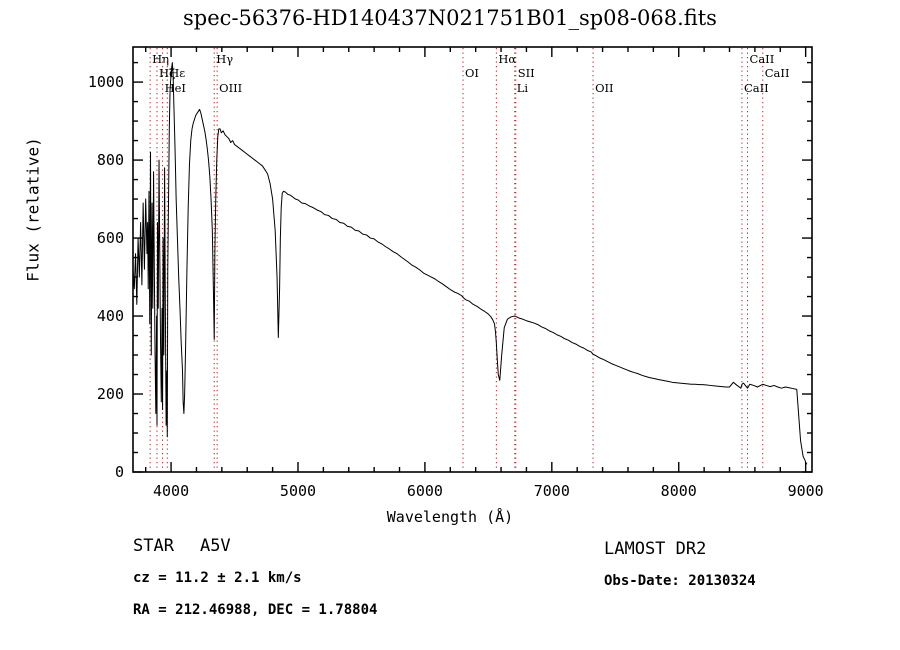 The height and width of the screenshot is (650, 900). I want to click on svg-text: 5000, so click(298, 491).